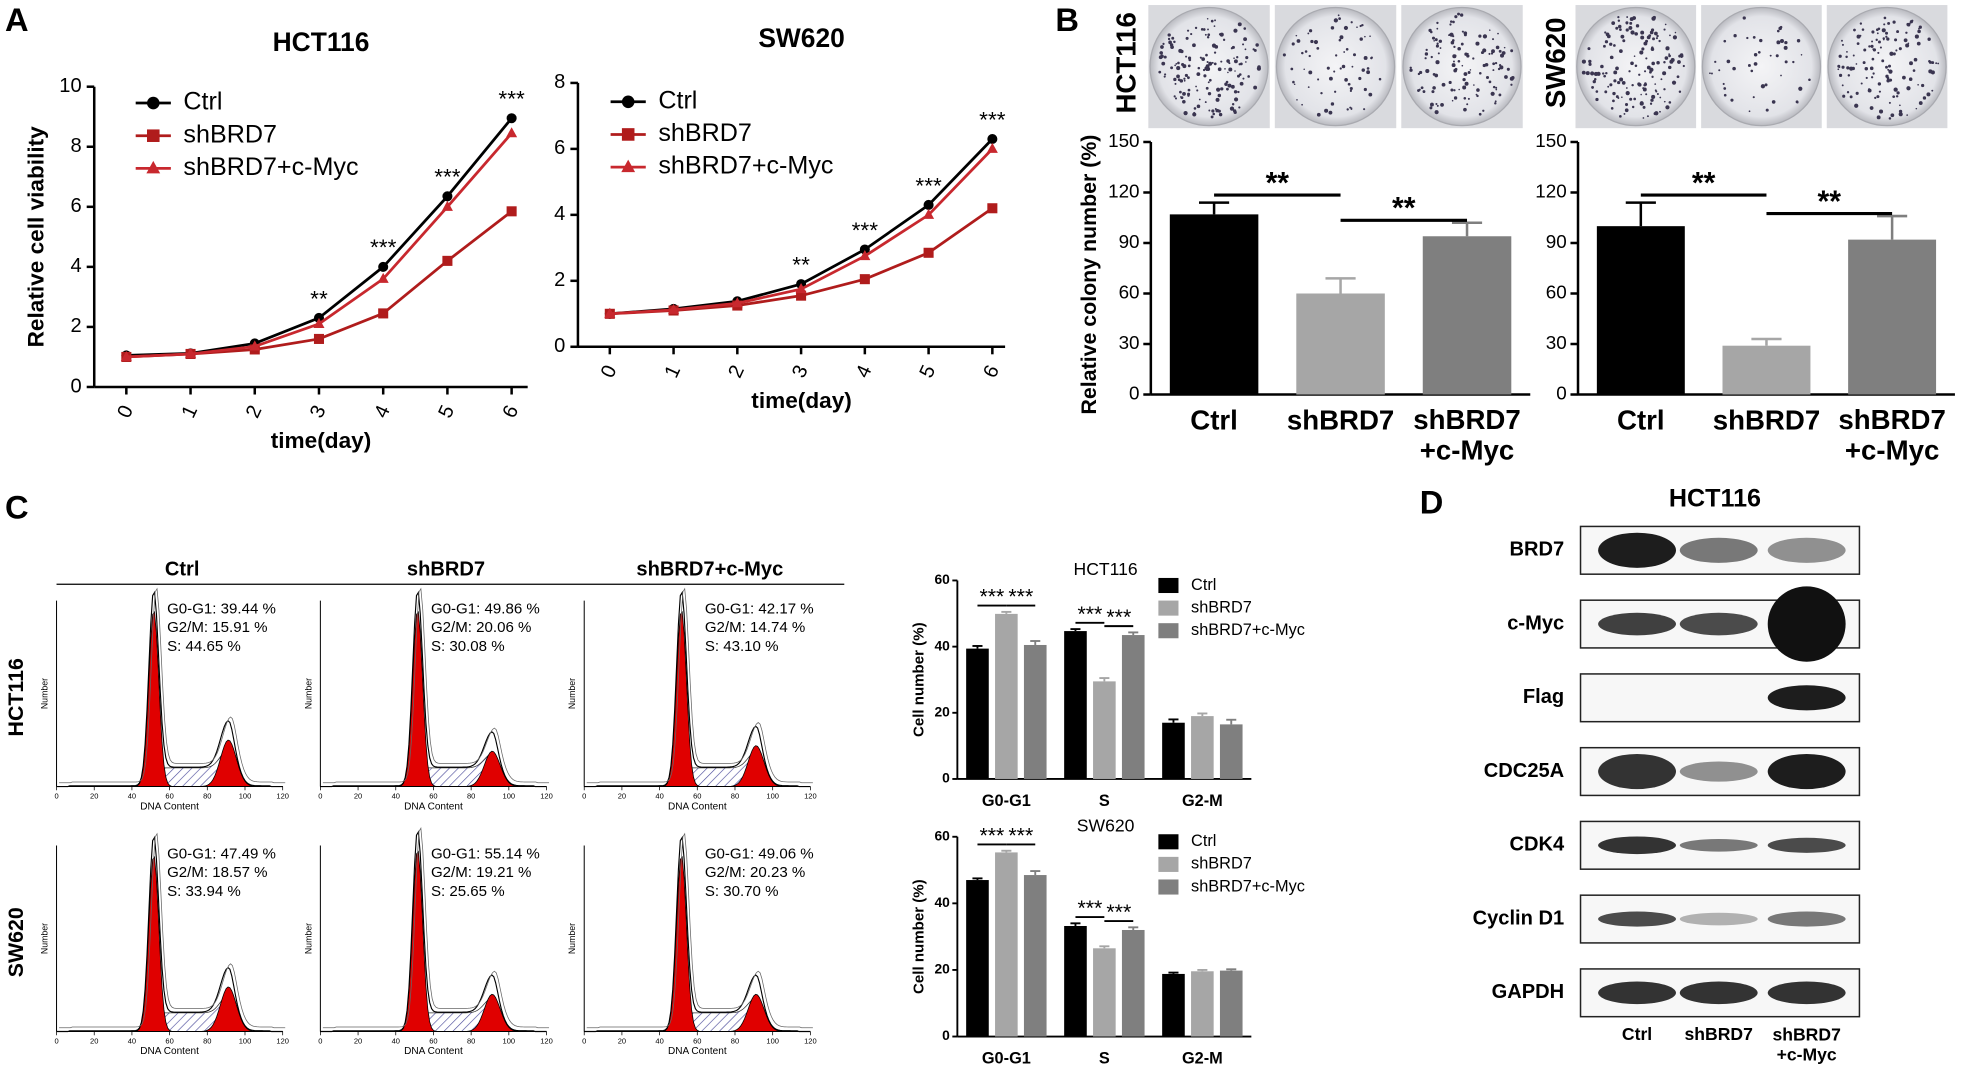  Describe the element at coordinates (282, 1041) in the screenshot. I see `x-tick-label: 120` at that location.